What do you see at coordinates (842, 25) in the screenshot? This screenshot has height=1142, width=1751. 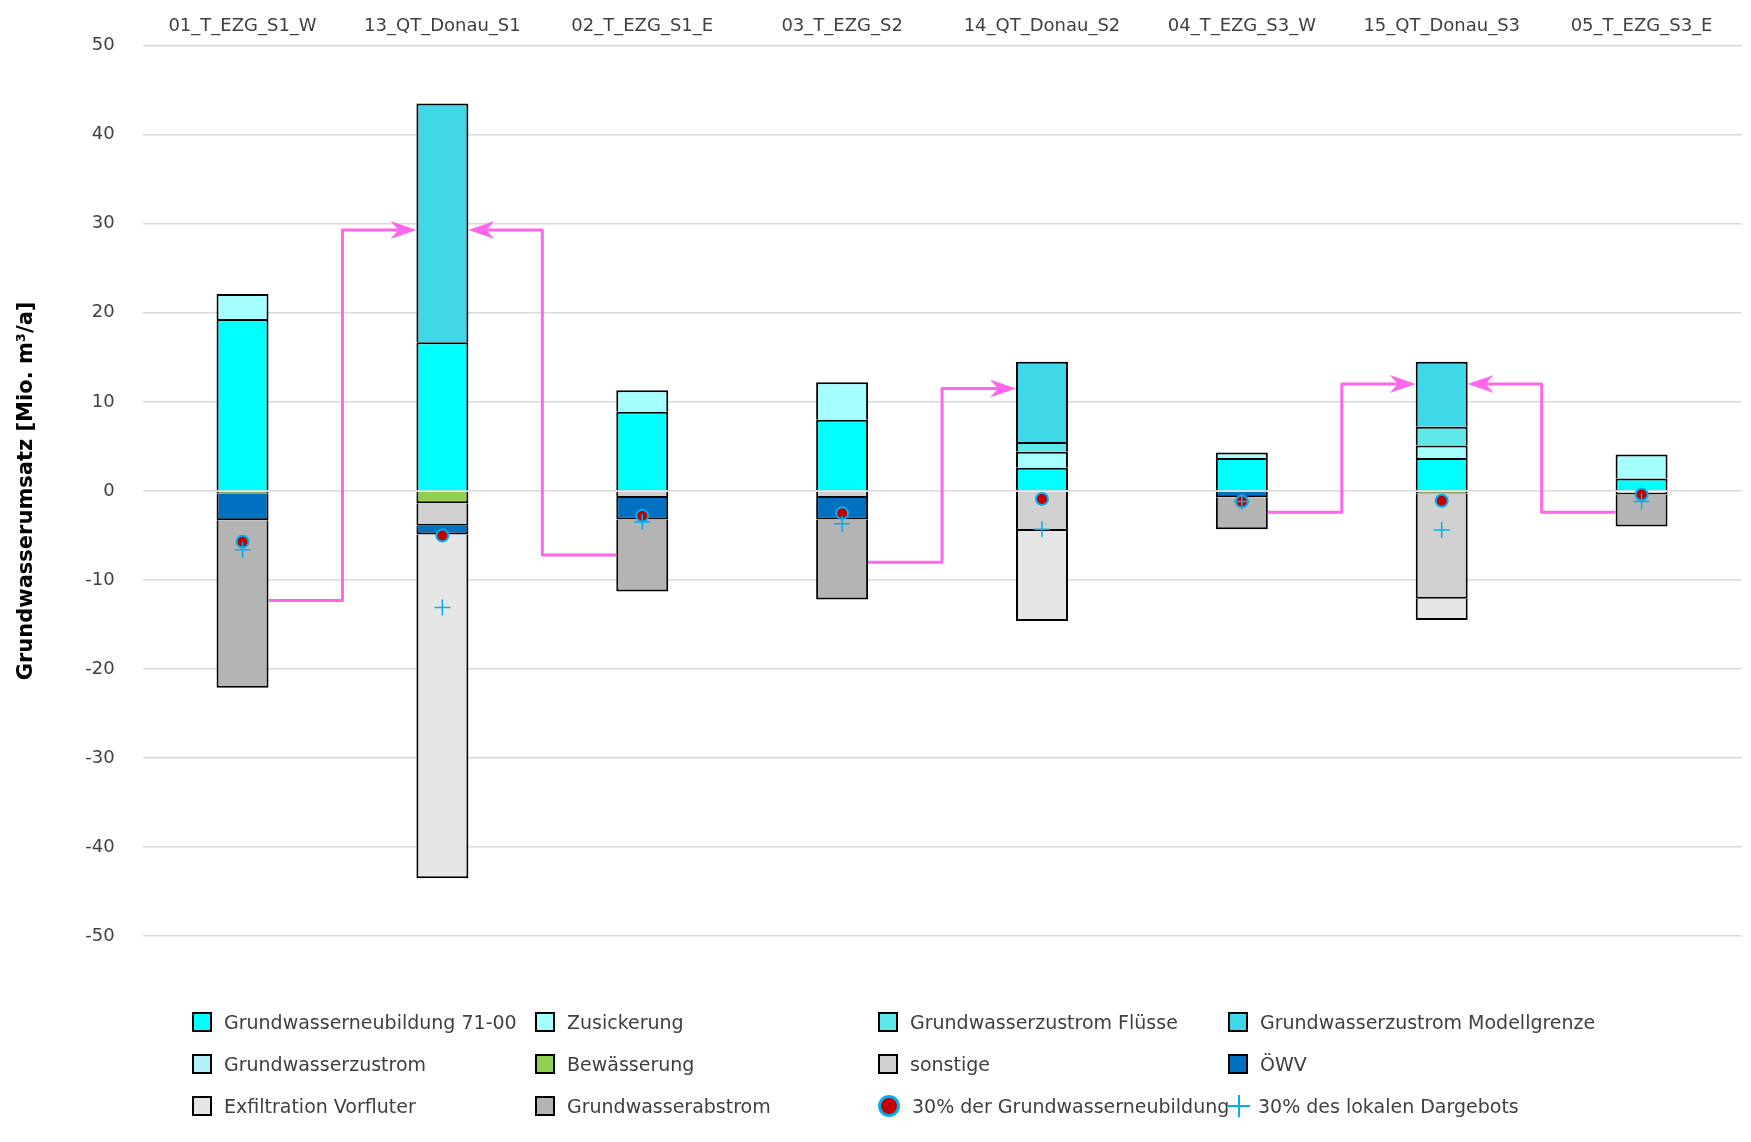 I see `x-tick-label: 03_T_EZG_S2` at bounding box center [842, 25].